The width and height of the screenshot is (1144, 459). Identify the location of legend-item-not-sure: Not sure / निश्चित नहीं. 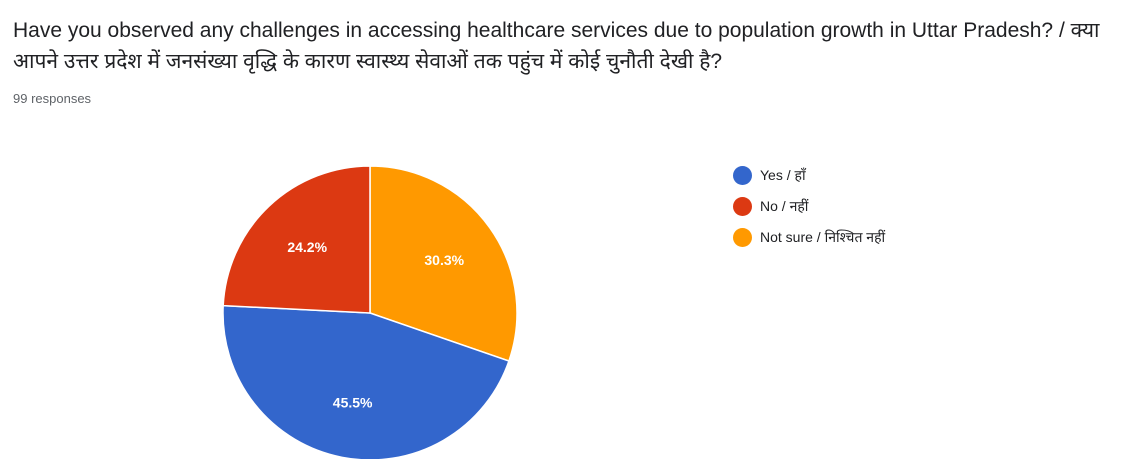
(809, 237).